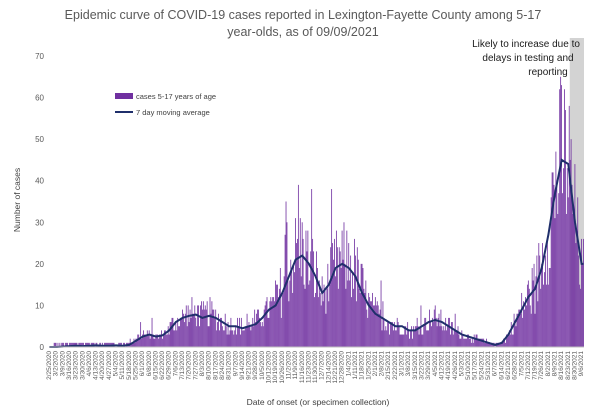 This screenshot has height=410, width=596. What do you see at coordinates (448, 365) in the screenshot?
I see `x-tick-label: 4/19/2021` at bounding box center [448, 365].